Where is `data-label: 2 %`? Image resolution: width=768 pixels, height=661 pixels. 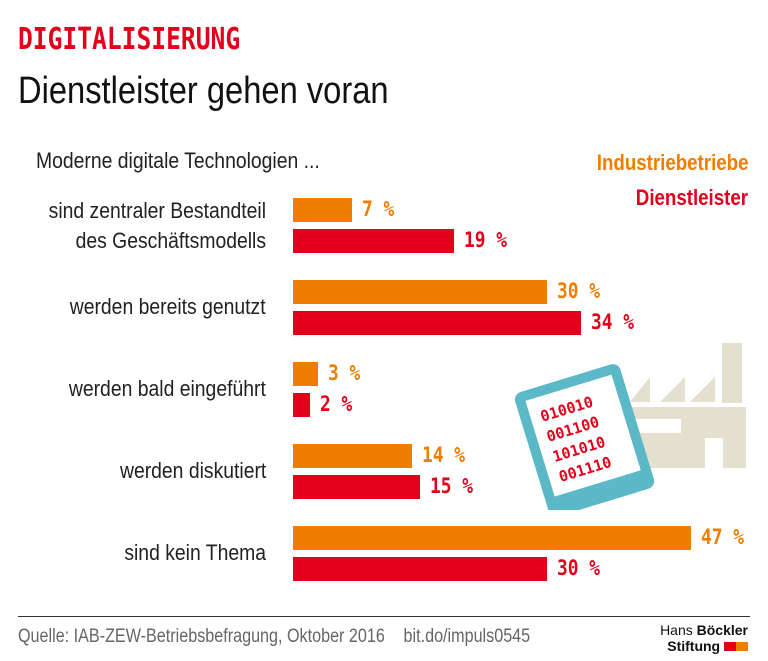
data-label: 2 % is located at coordinates (336, 404).